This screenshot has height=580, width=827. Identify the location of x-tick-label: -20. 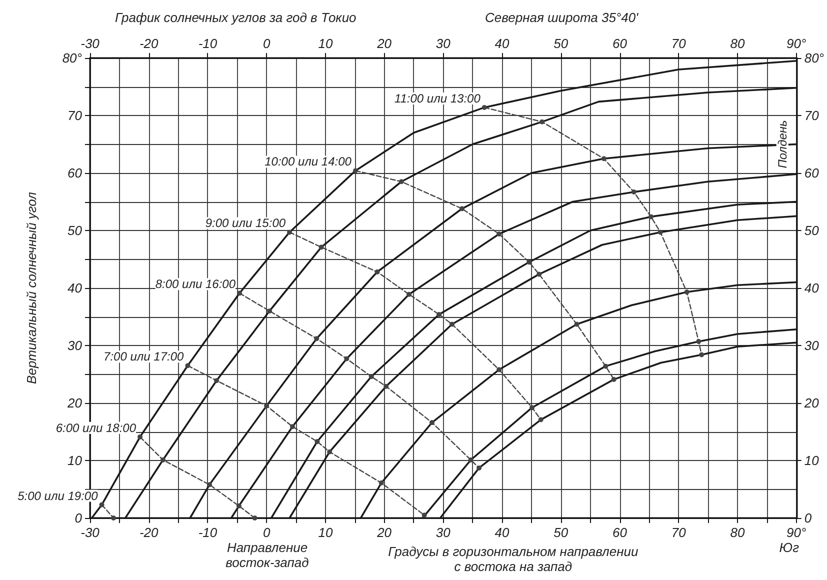
(149, 532).